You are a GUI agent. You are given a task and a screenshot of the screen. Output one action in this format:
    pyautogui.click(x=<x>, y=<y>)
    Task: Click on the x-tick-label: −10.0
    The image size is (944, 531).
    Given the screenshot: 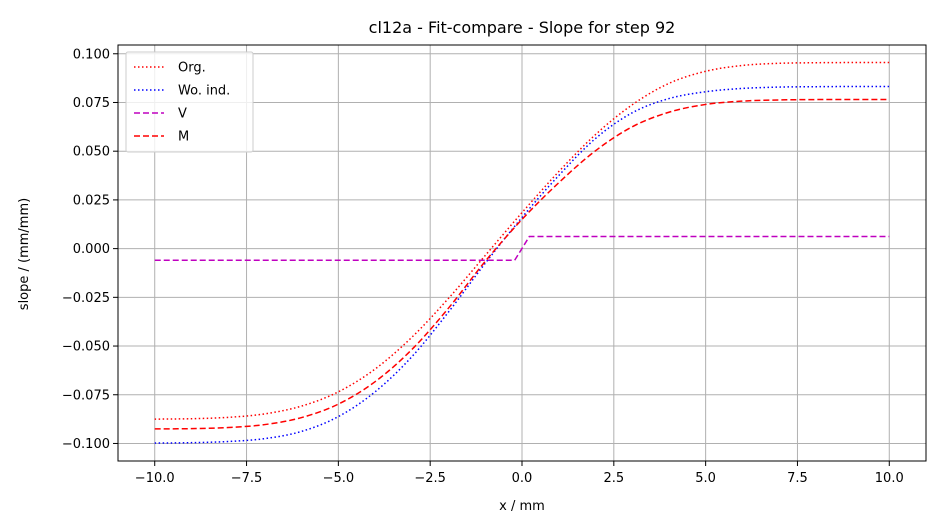 What is the action you would take?
    pyautogui.click(x=155, y=478)
    